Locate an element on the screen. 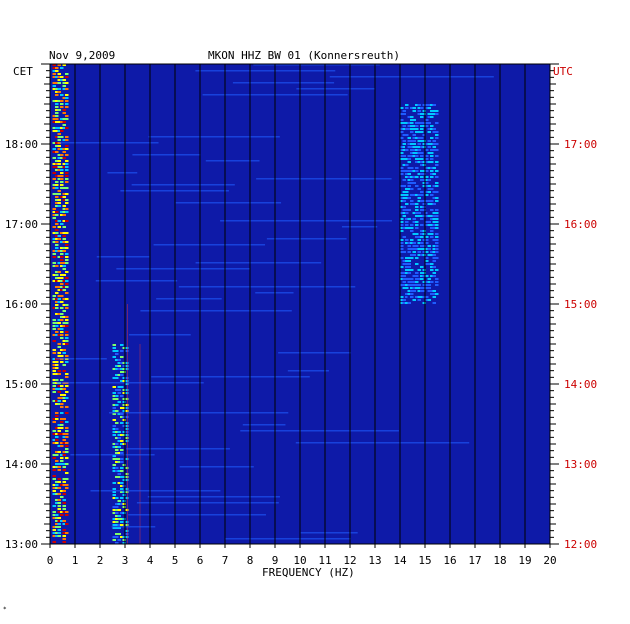  y-axis-left: 13:00 14:00 15:00 16:00 17:00 18:00 is located at coordinates (21, 344).